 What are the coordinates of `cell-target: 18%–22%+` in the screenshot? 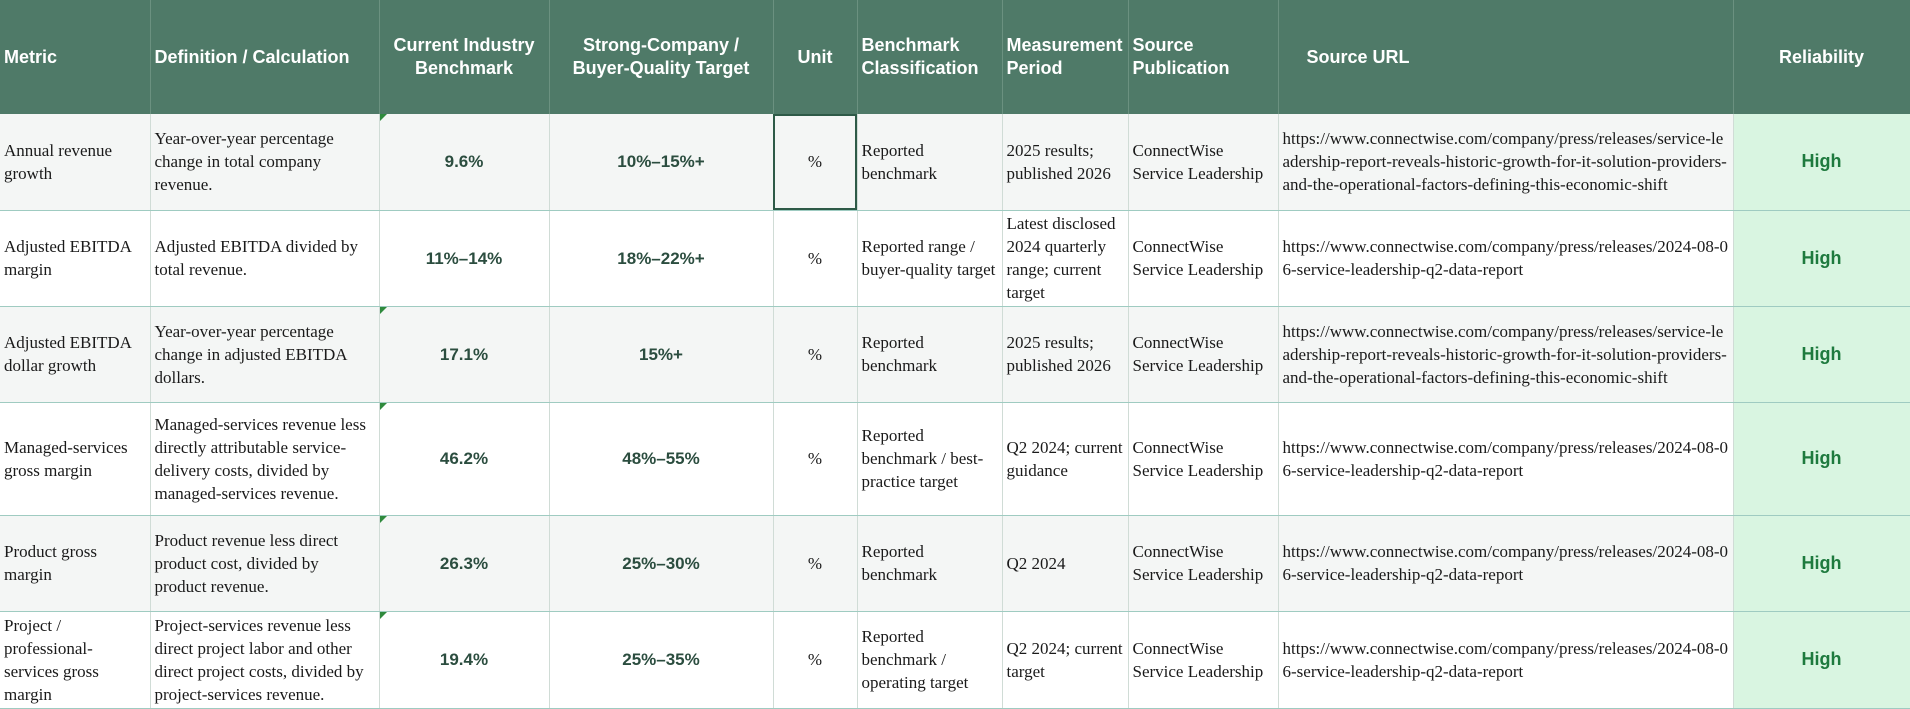 It's located at (661, 258).